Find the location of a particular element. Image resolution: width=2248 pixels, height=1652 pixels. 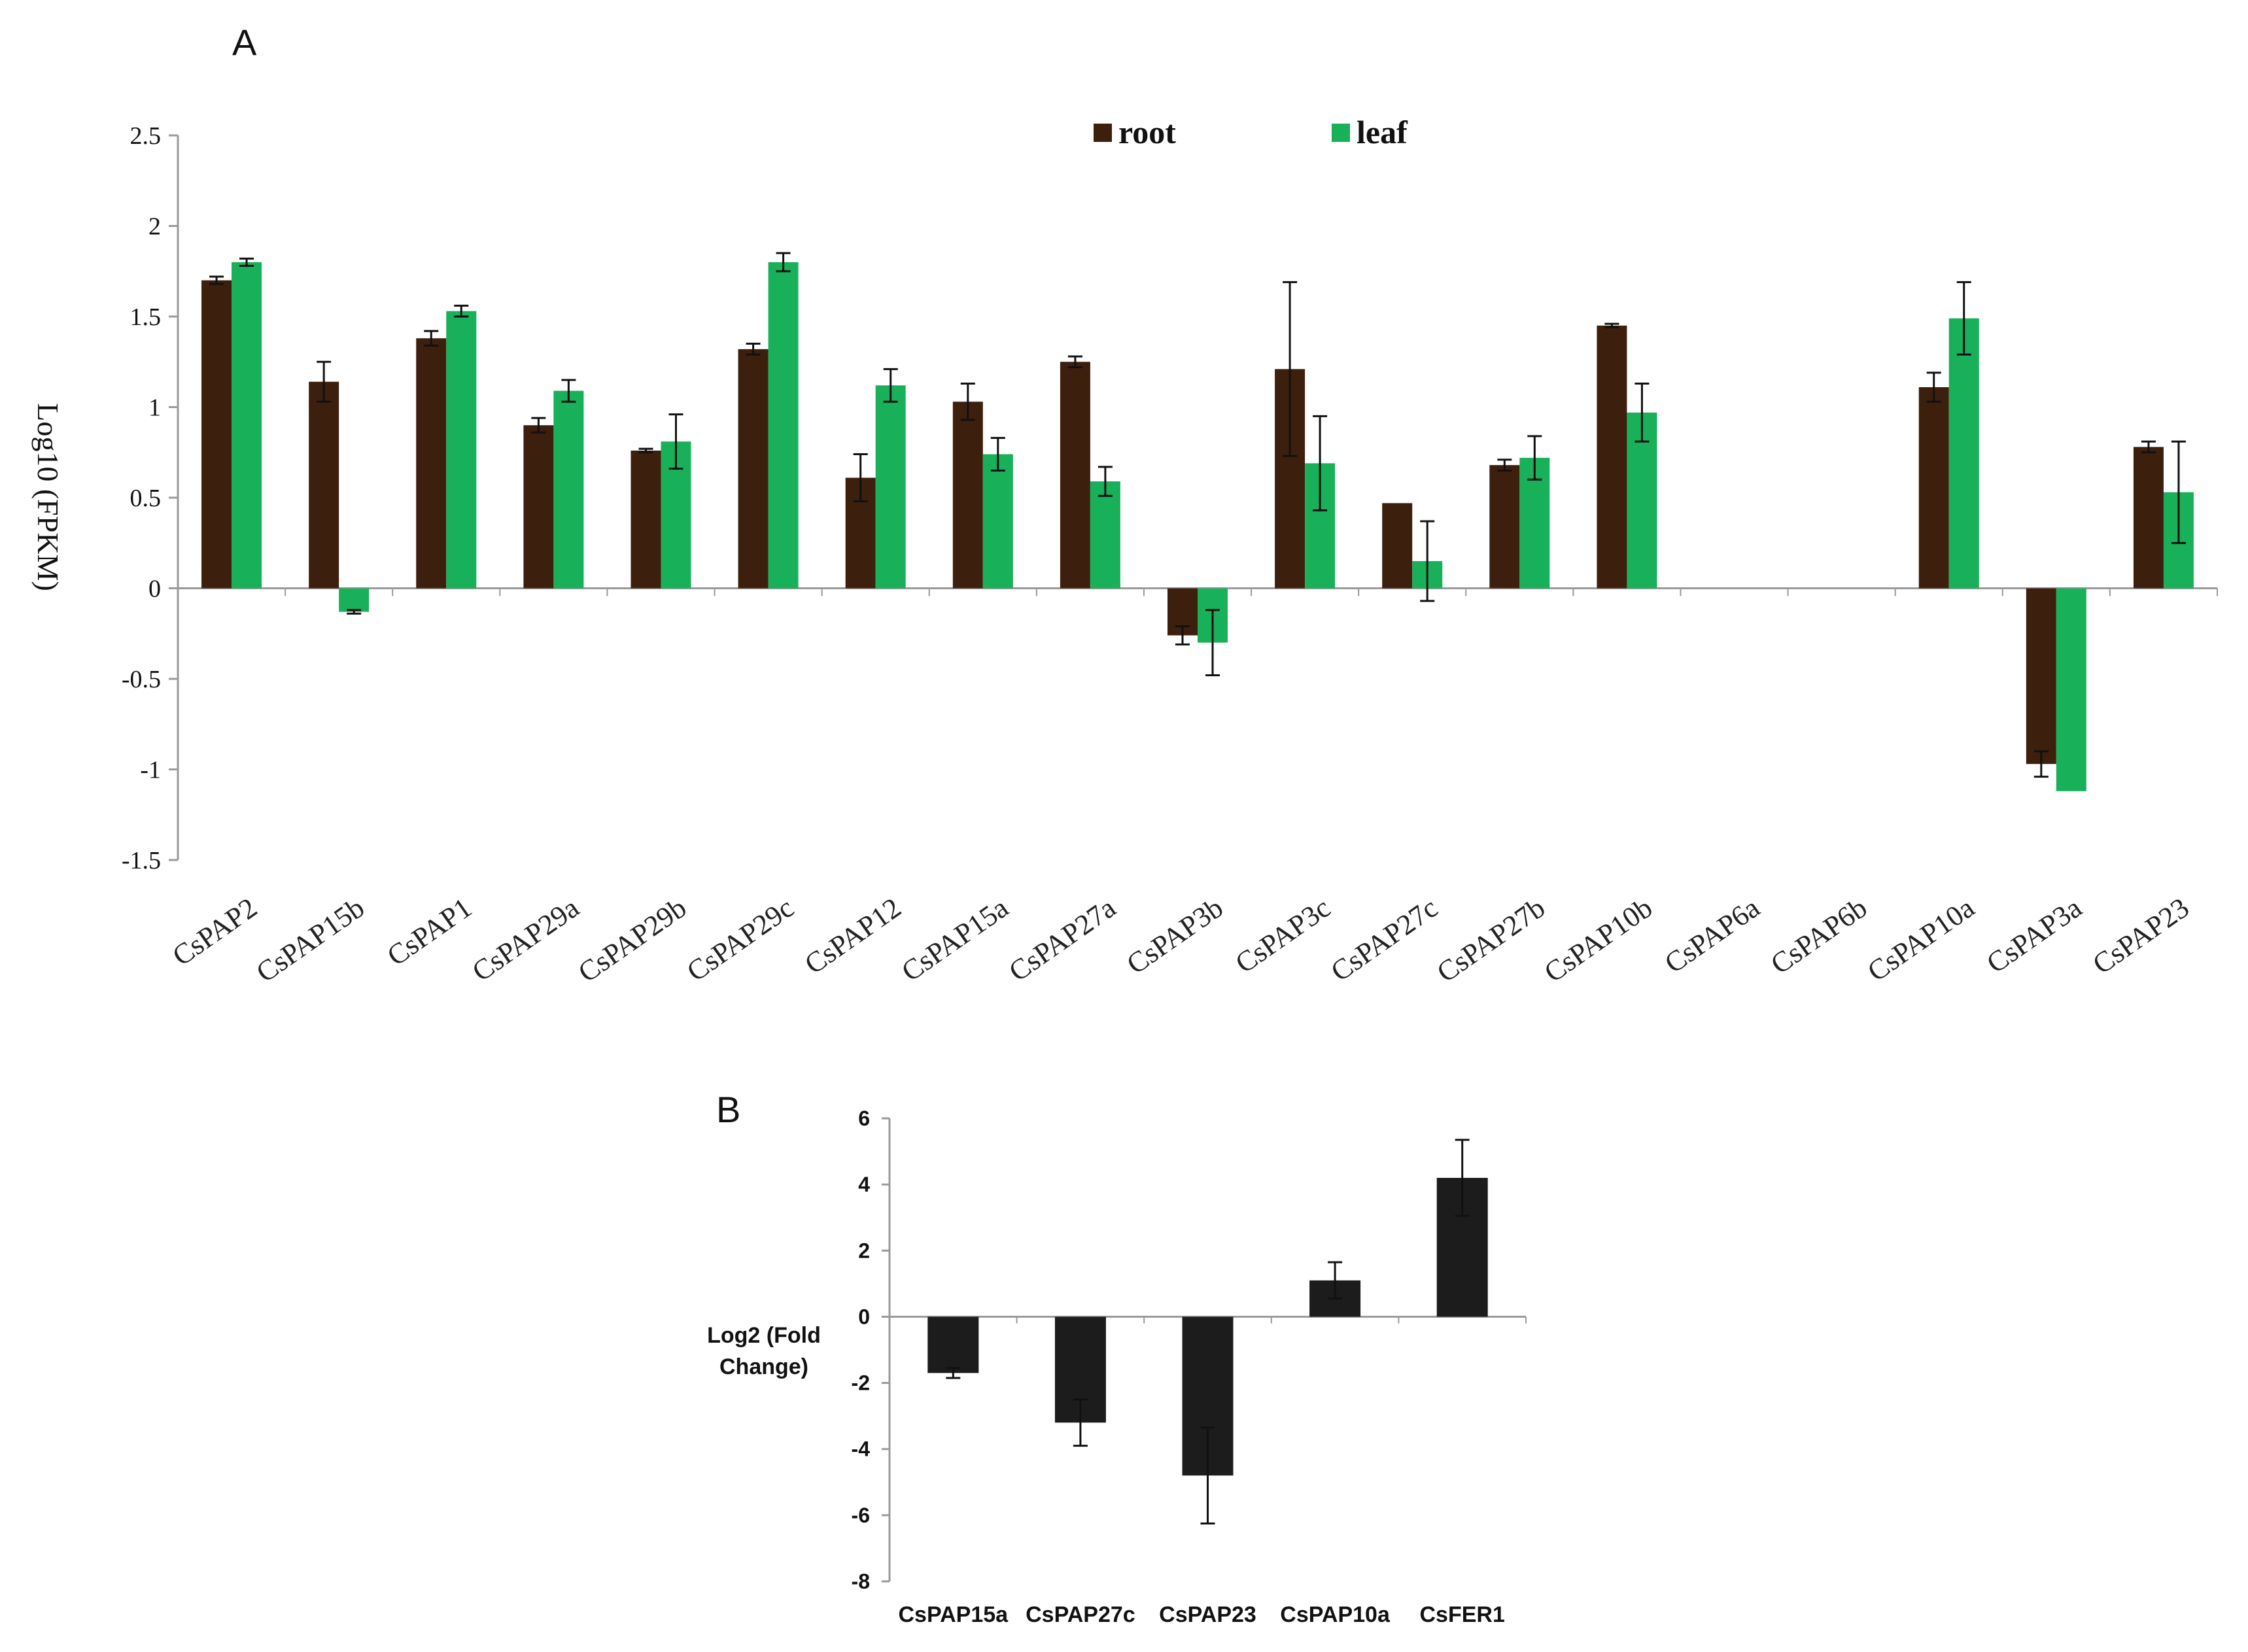

chart-a-y-label: Log10 (FPKM) is located at coordinates (48, 497).